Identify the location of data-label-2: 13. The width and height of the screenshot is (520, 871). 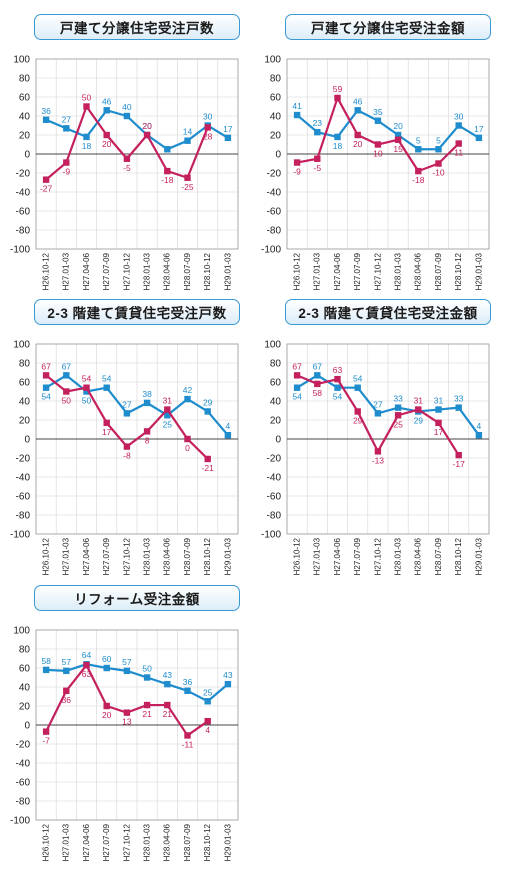
(127, 722).